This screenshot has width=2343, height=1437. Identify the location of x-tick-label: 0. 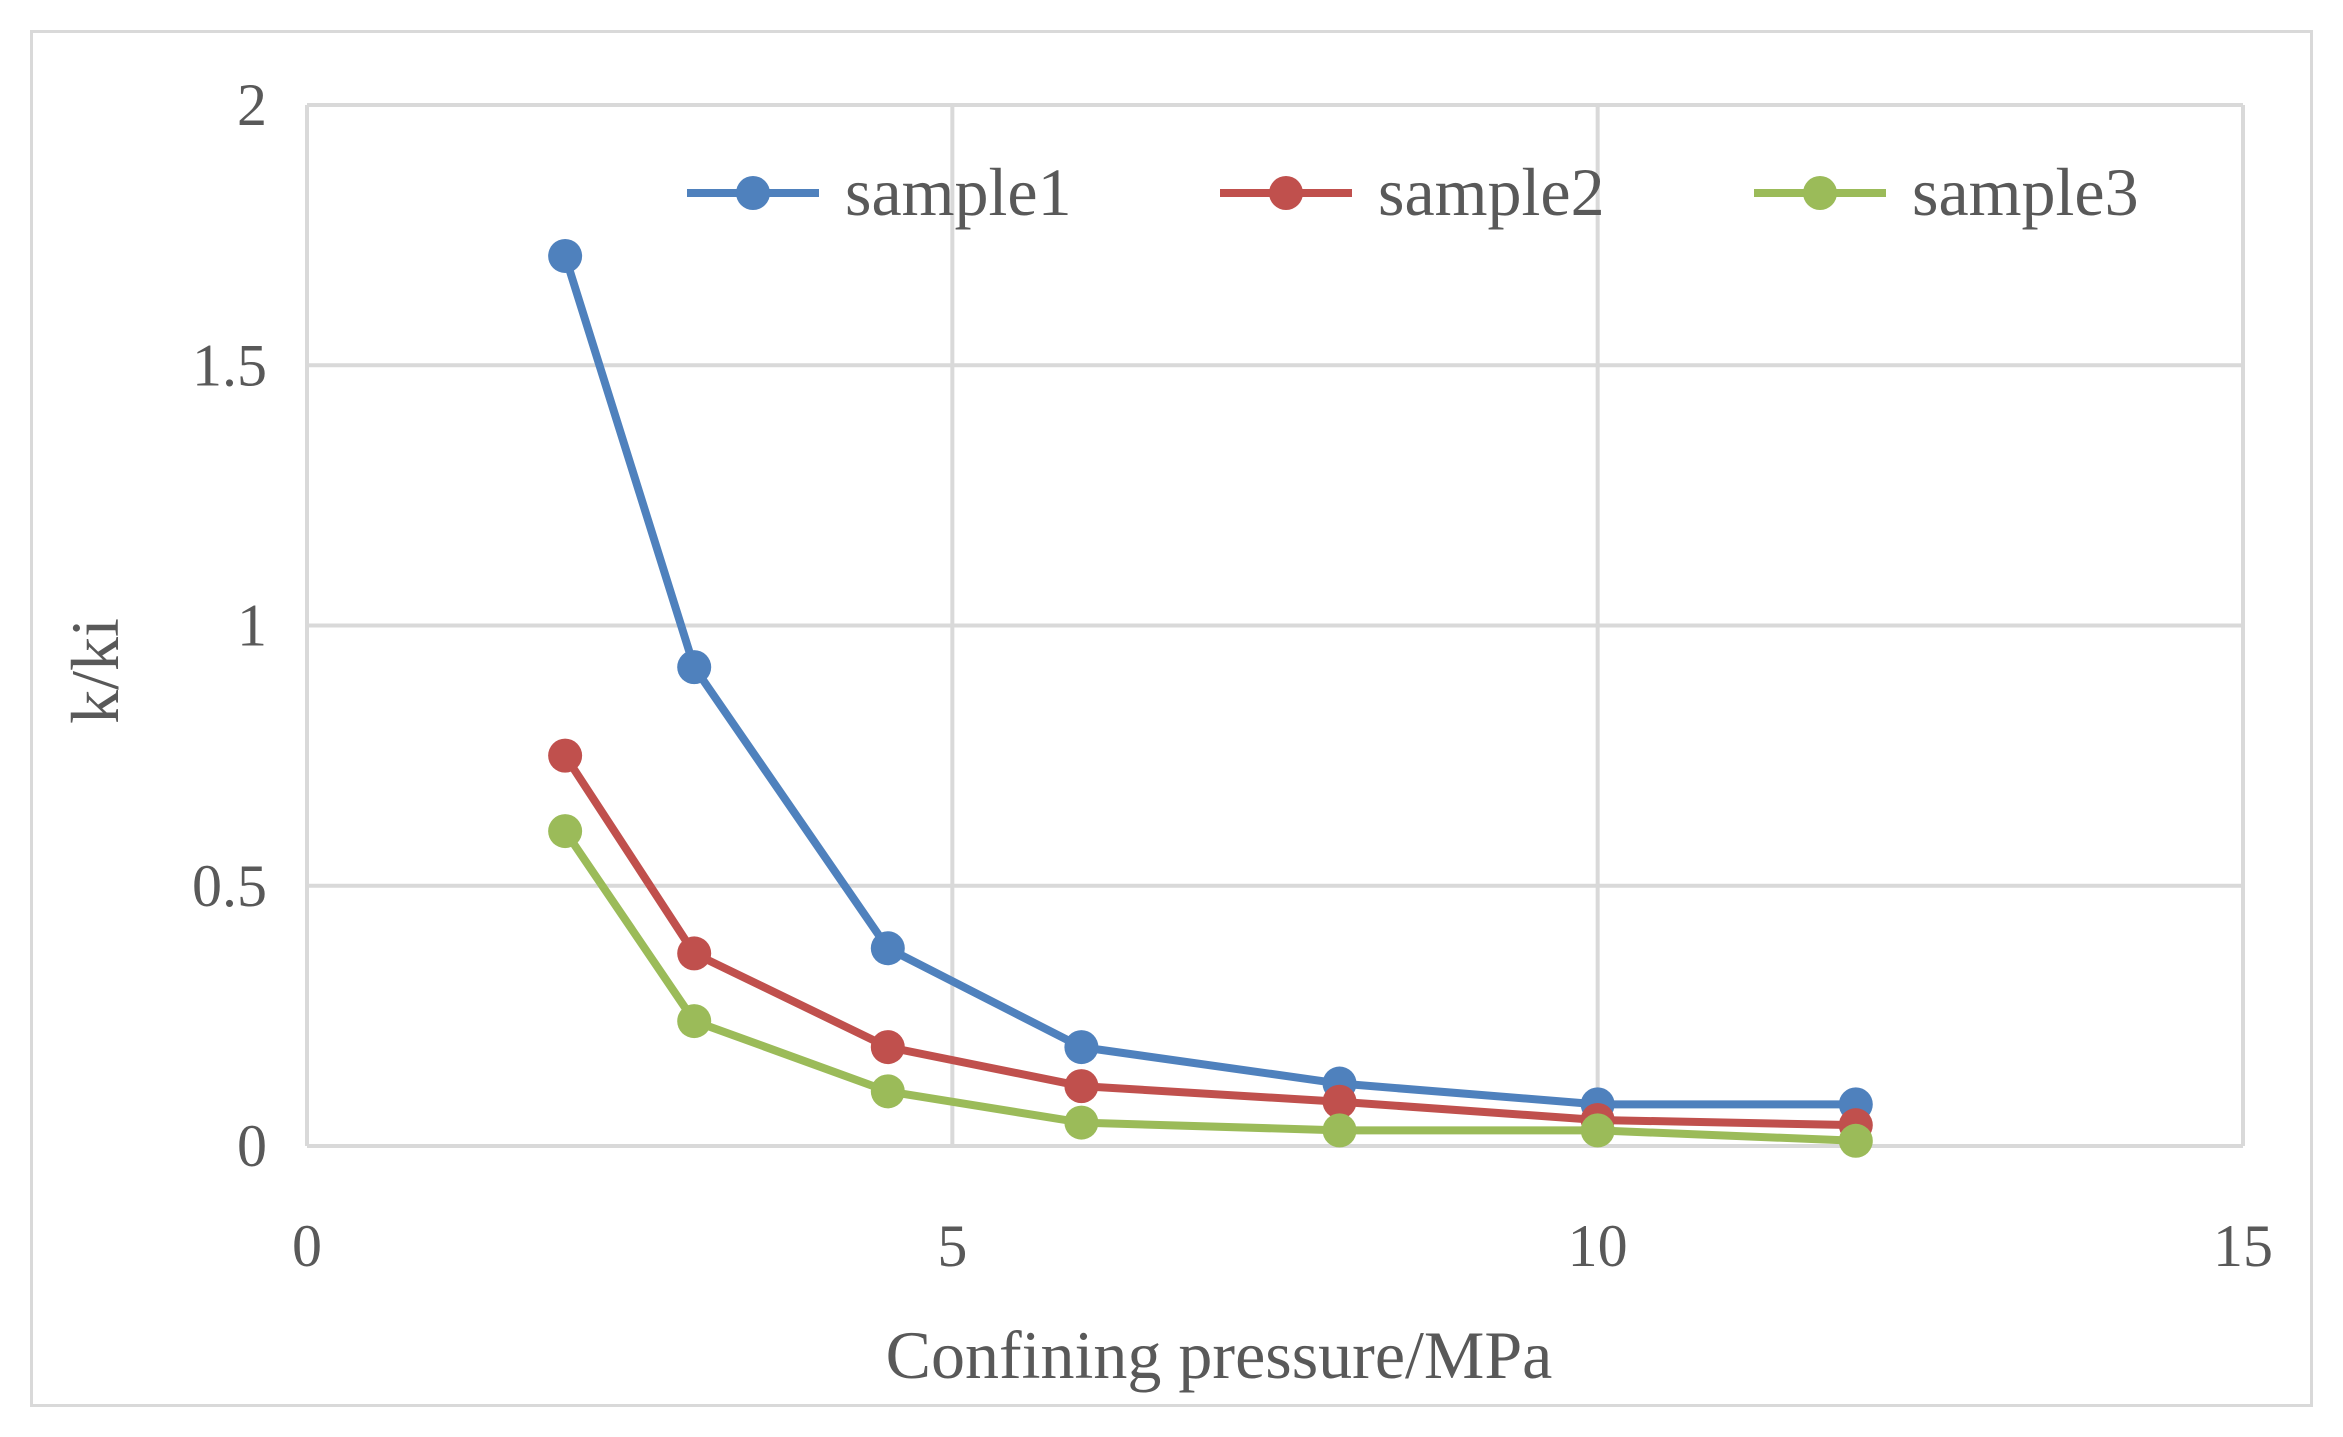
(307, 1246).